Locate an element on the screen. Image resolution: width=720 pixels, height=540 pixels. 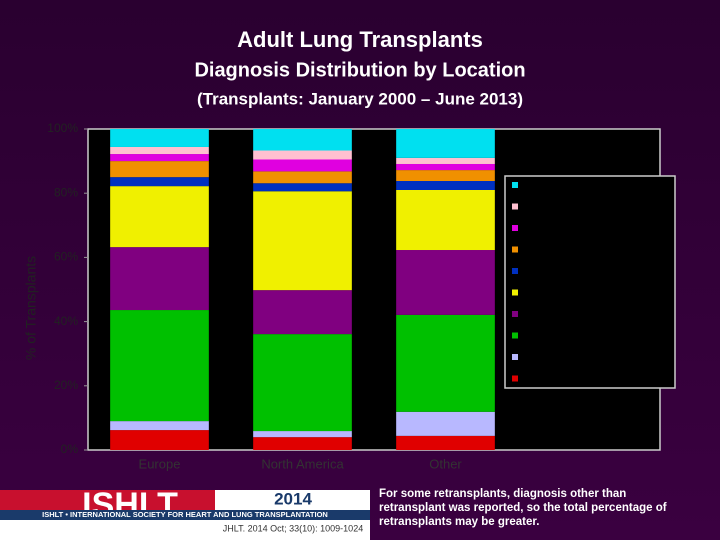
footnote: retransplants may be greater. is located at coordinates (459, 522).